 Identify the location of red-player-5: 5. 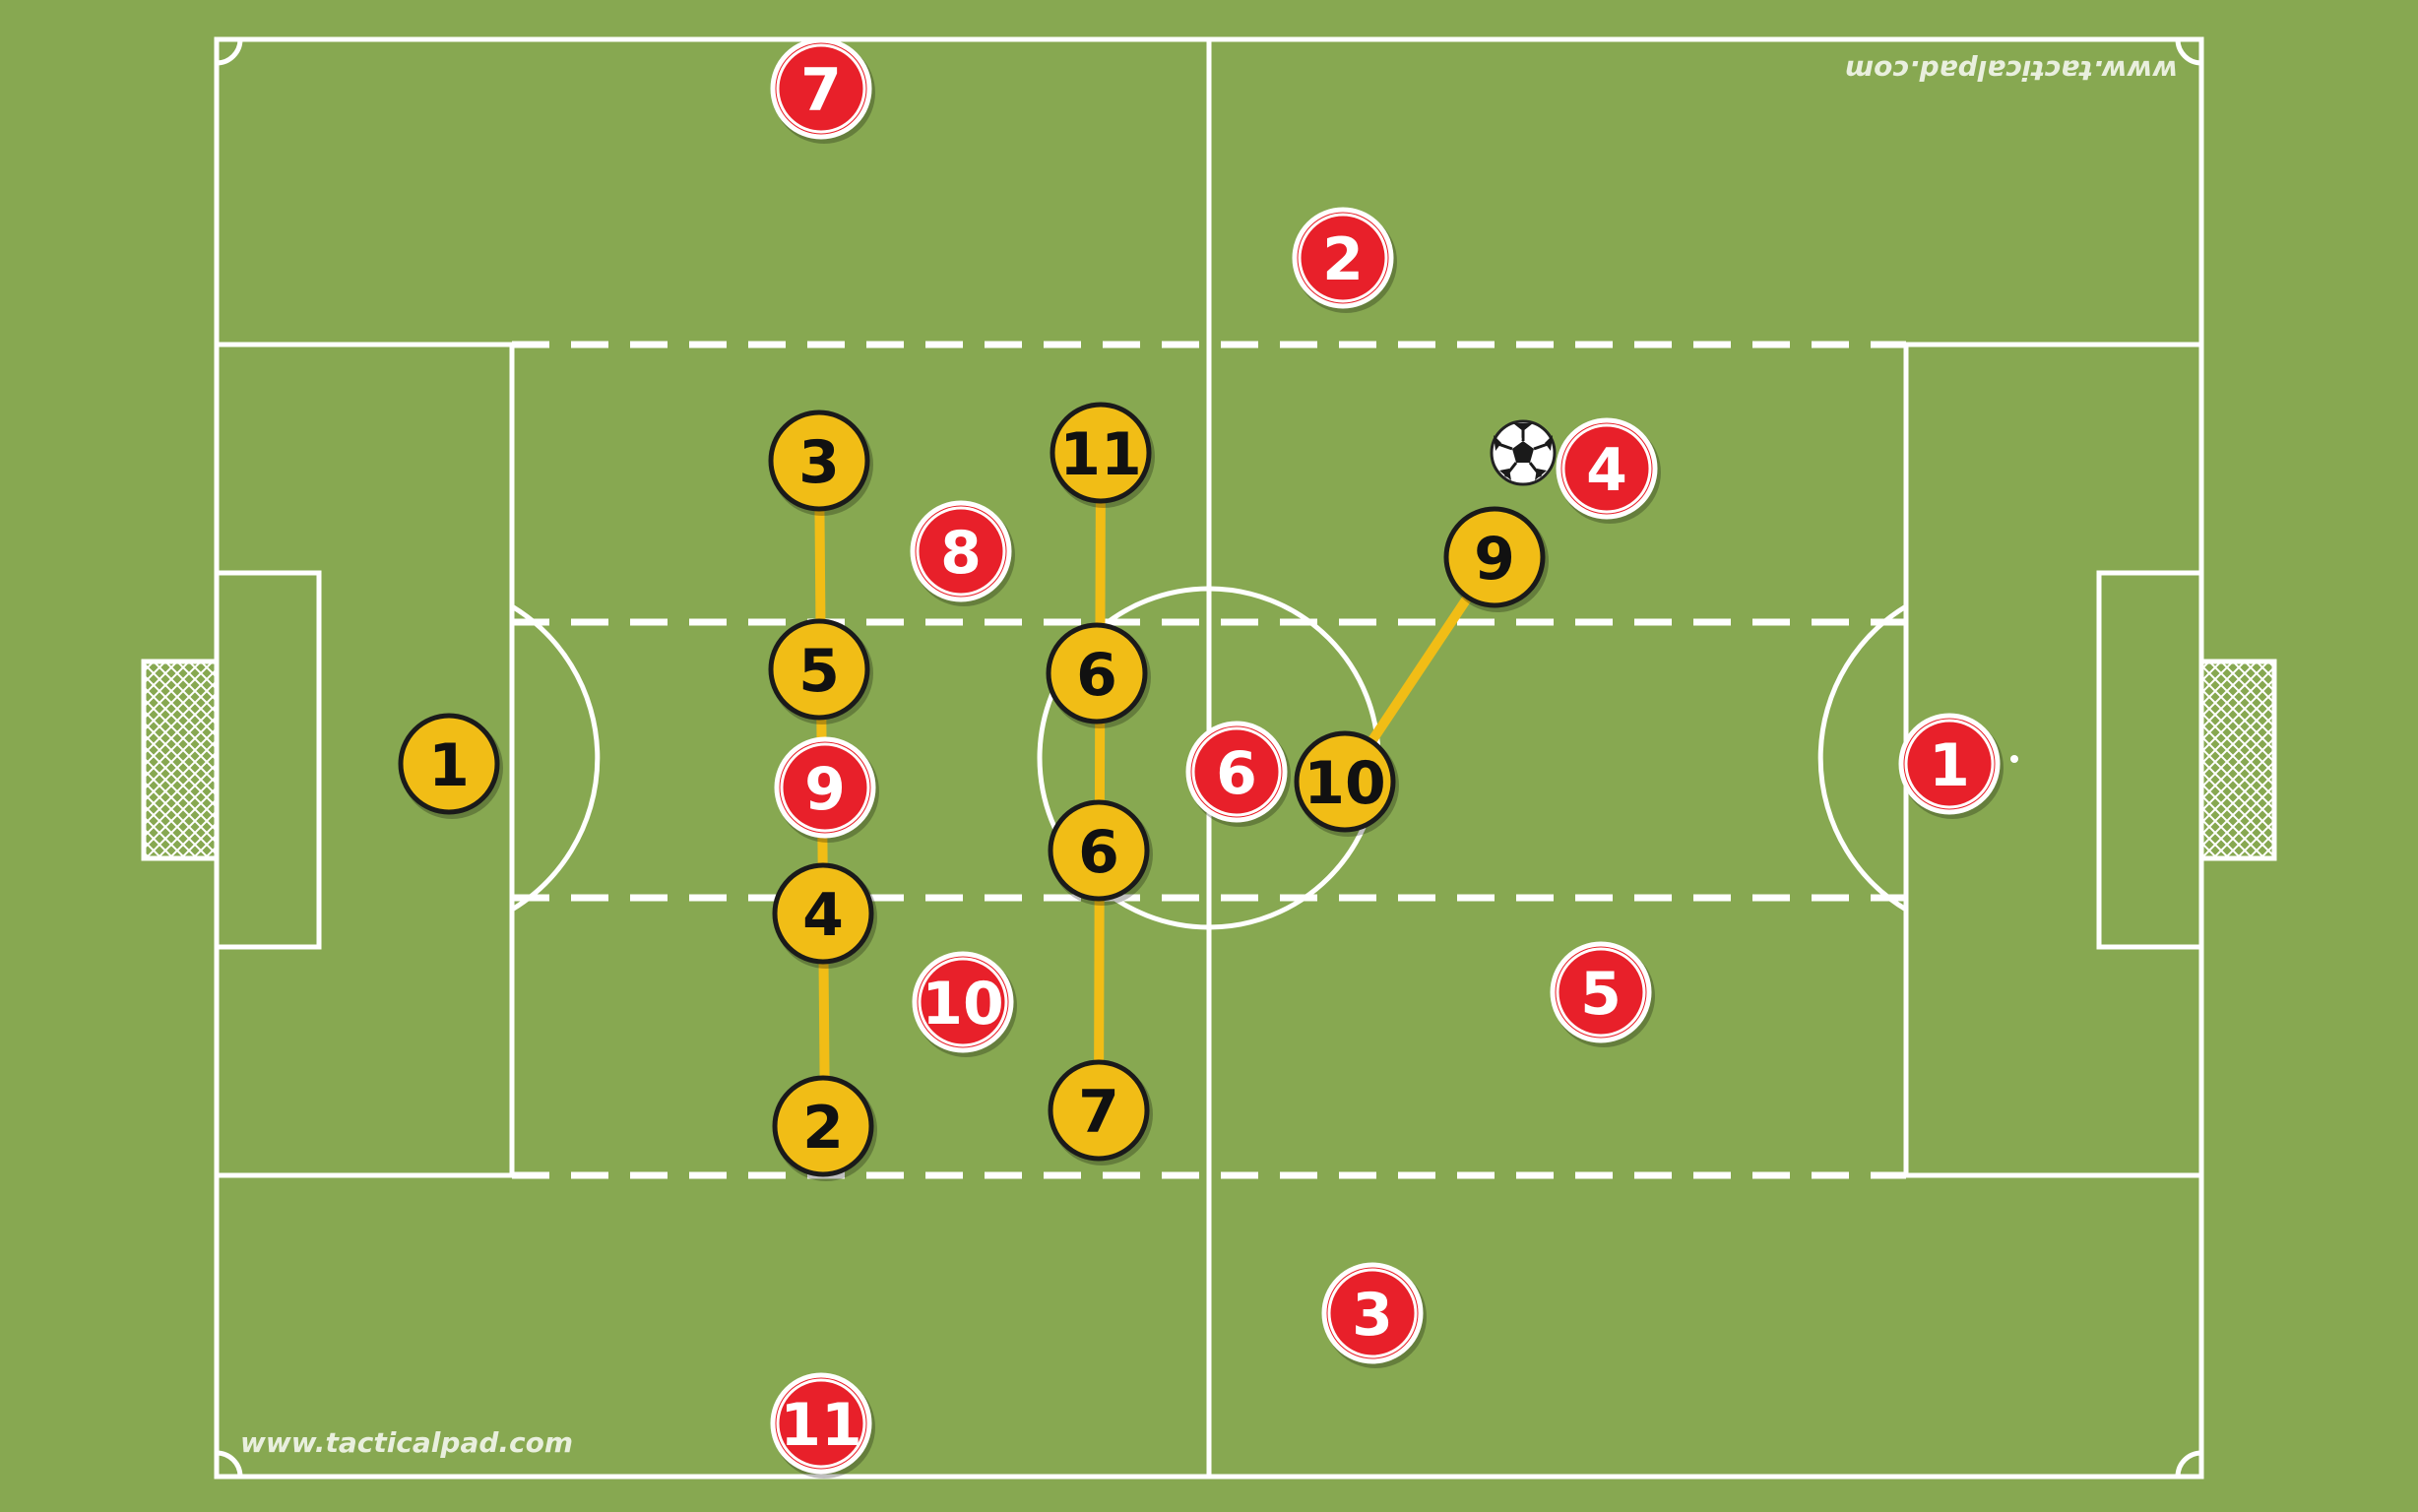
(1602, 994).